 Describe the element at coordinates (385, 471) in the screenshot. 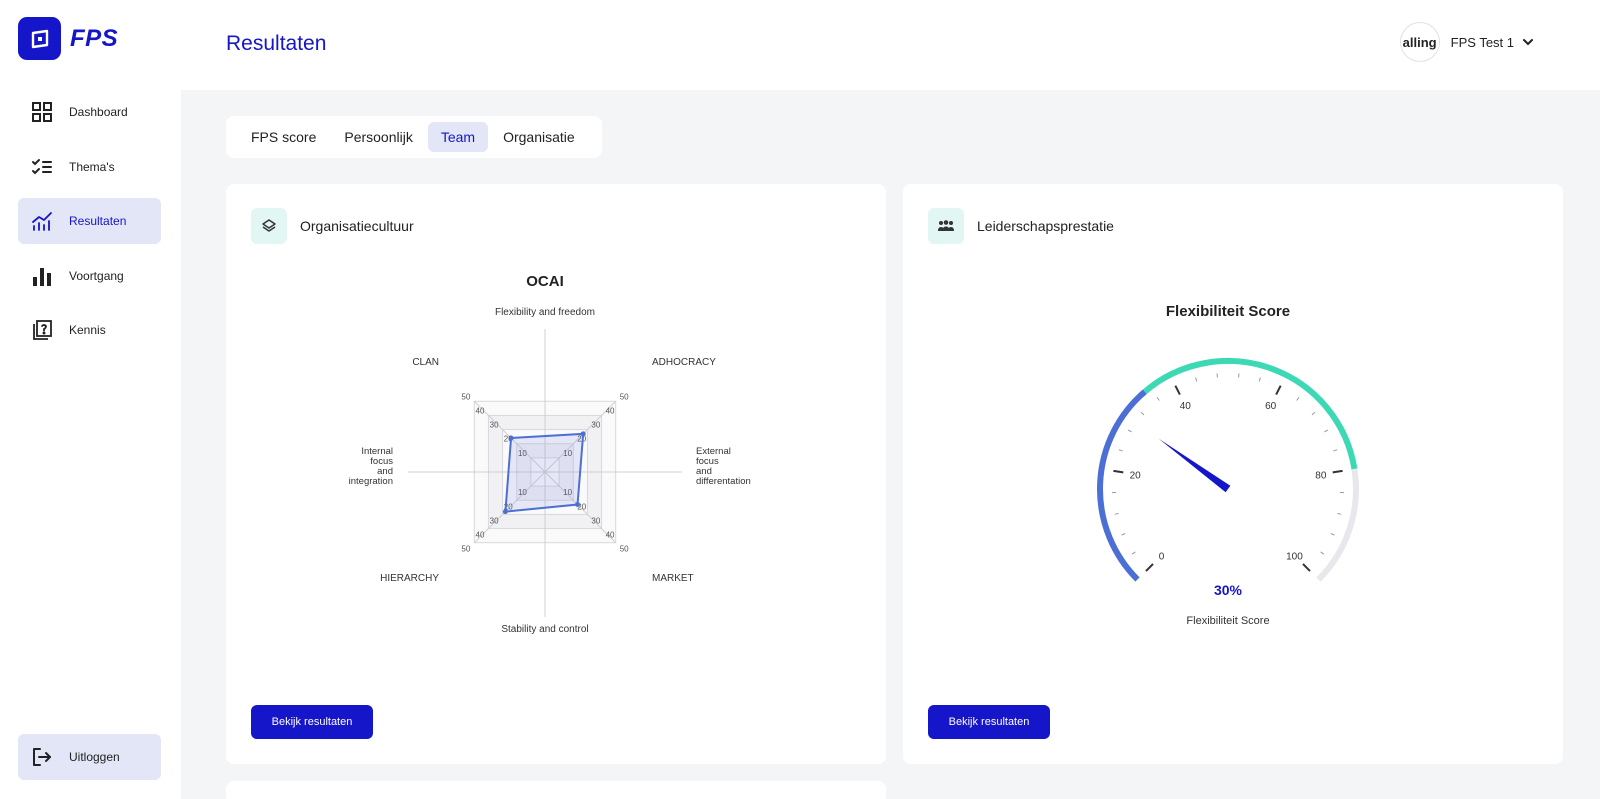

I see `radar-axis-left-line: and` at that location.